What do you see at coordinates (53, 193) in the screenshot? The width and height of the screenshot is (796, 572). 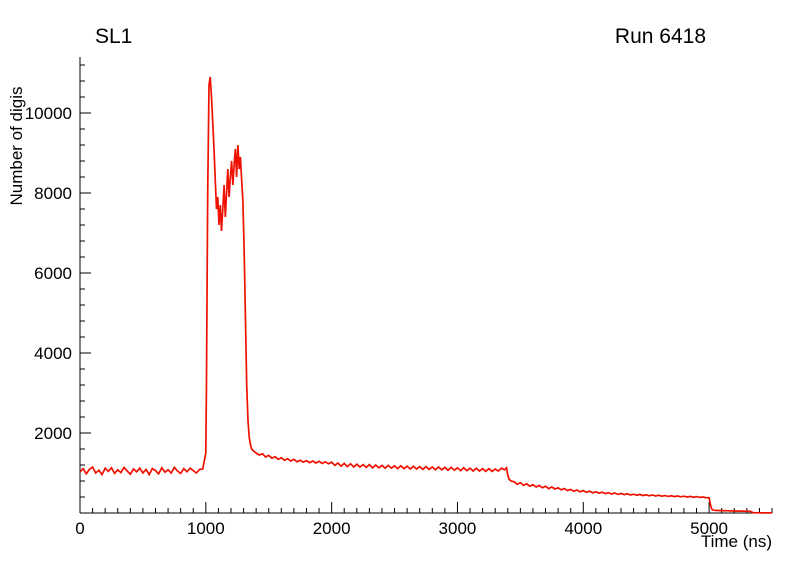 I see `y-tick-label: 8000` at bounding box center [53, 193].